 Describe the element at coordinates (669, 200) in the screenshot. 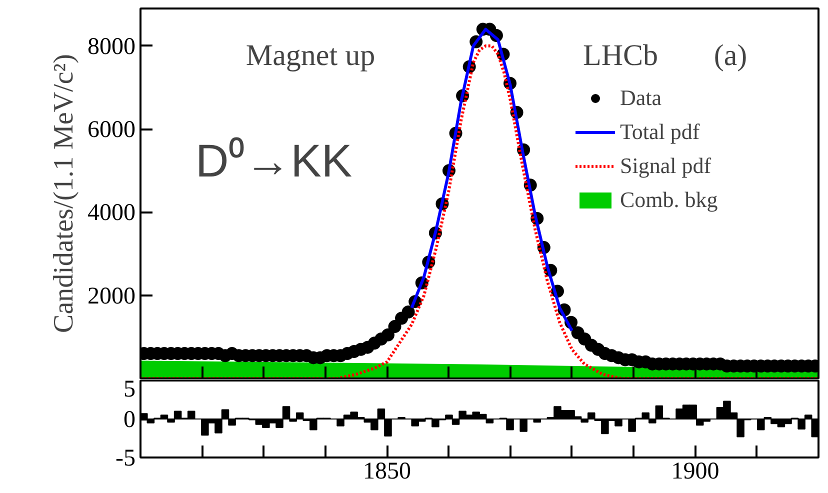

I see `legend-label: Comb. bkg` at that location.